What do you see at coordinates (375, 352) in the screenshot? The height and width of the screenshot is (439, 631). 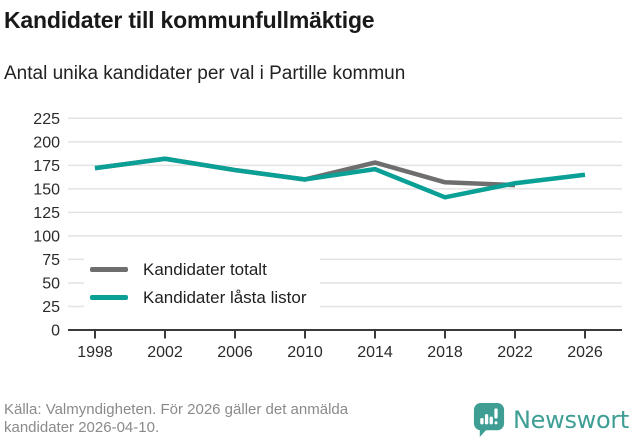 I see `x-tick-label: 2014` at bounding box center [375, 352].